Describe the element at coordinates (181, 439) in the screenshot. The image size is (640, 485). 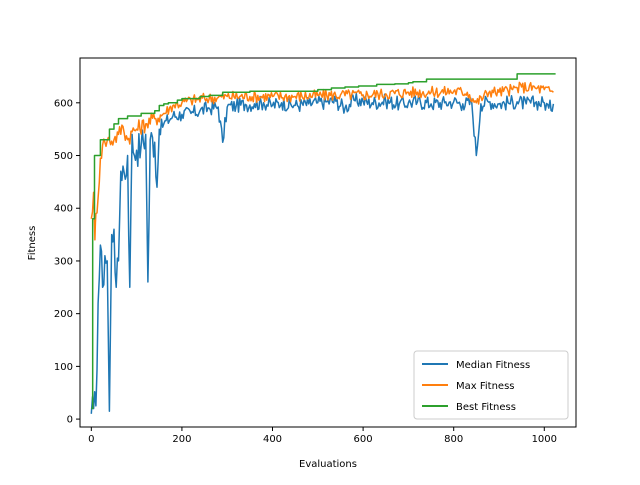
I see `x-tick-label: 200` at that location.